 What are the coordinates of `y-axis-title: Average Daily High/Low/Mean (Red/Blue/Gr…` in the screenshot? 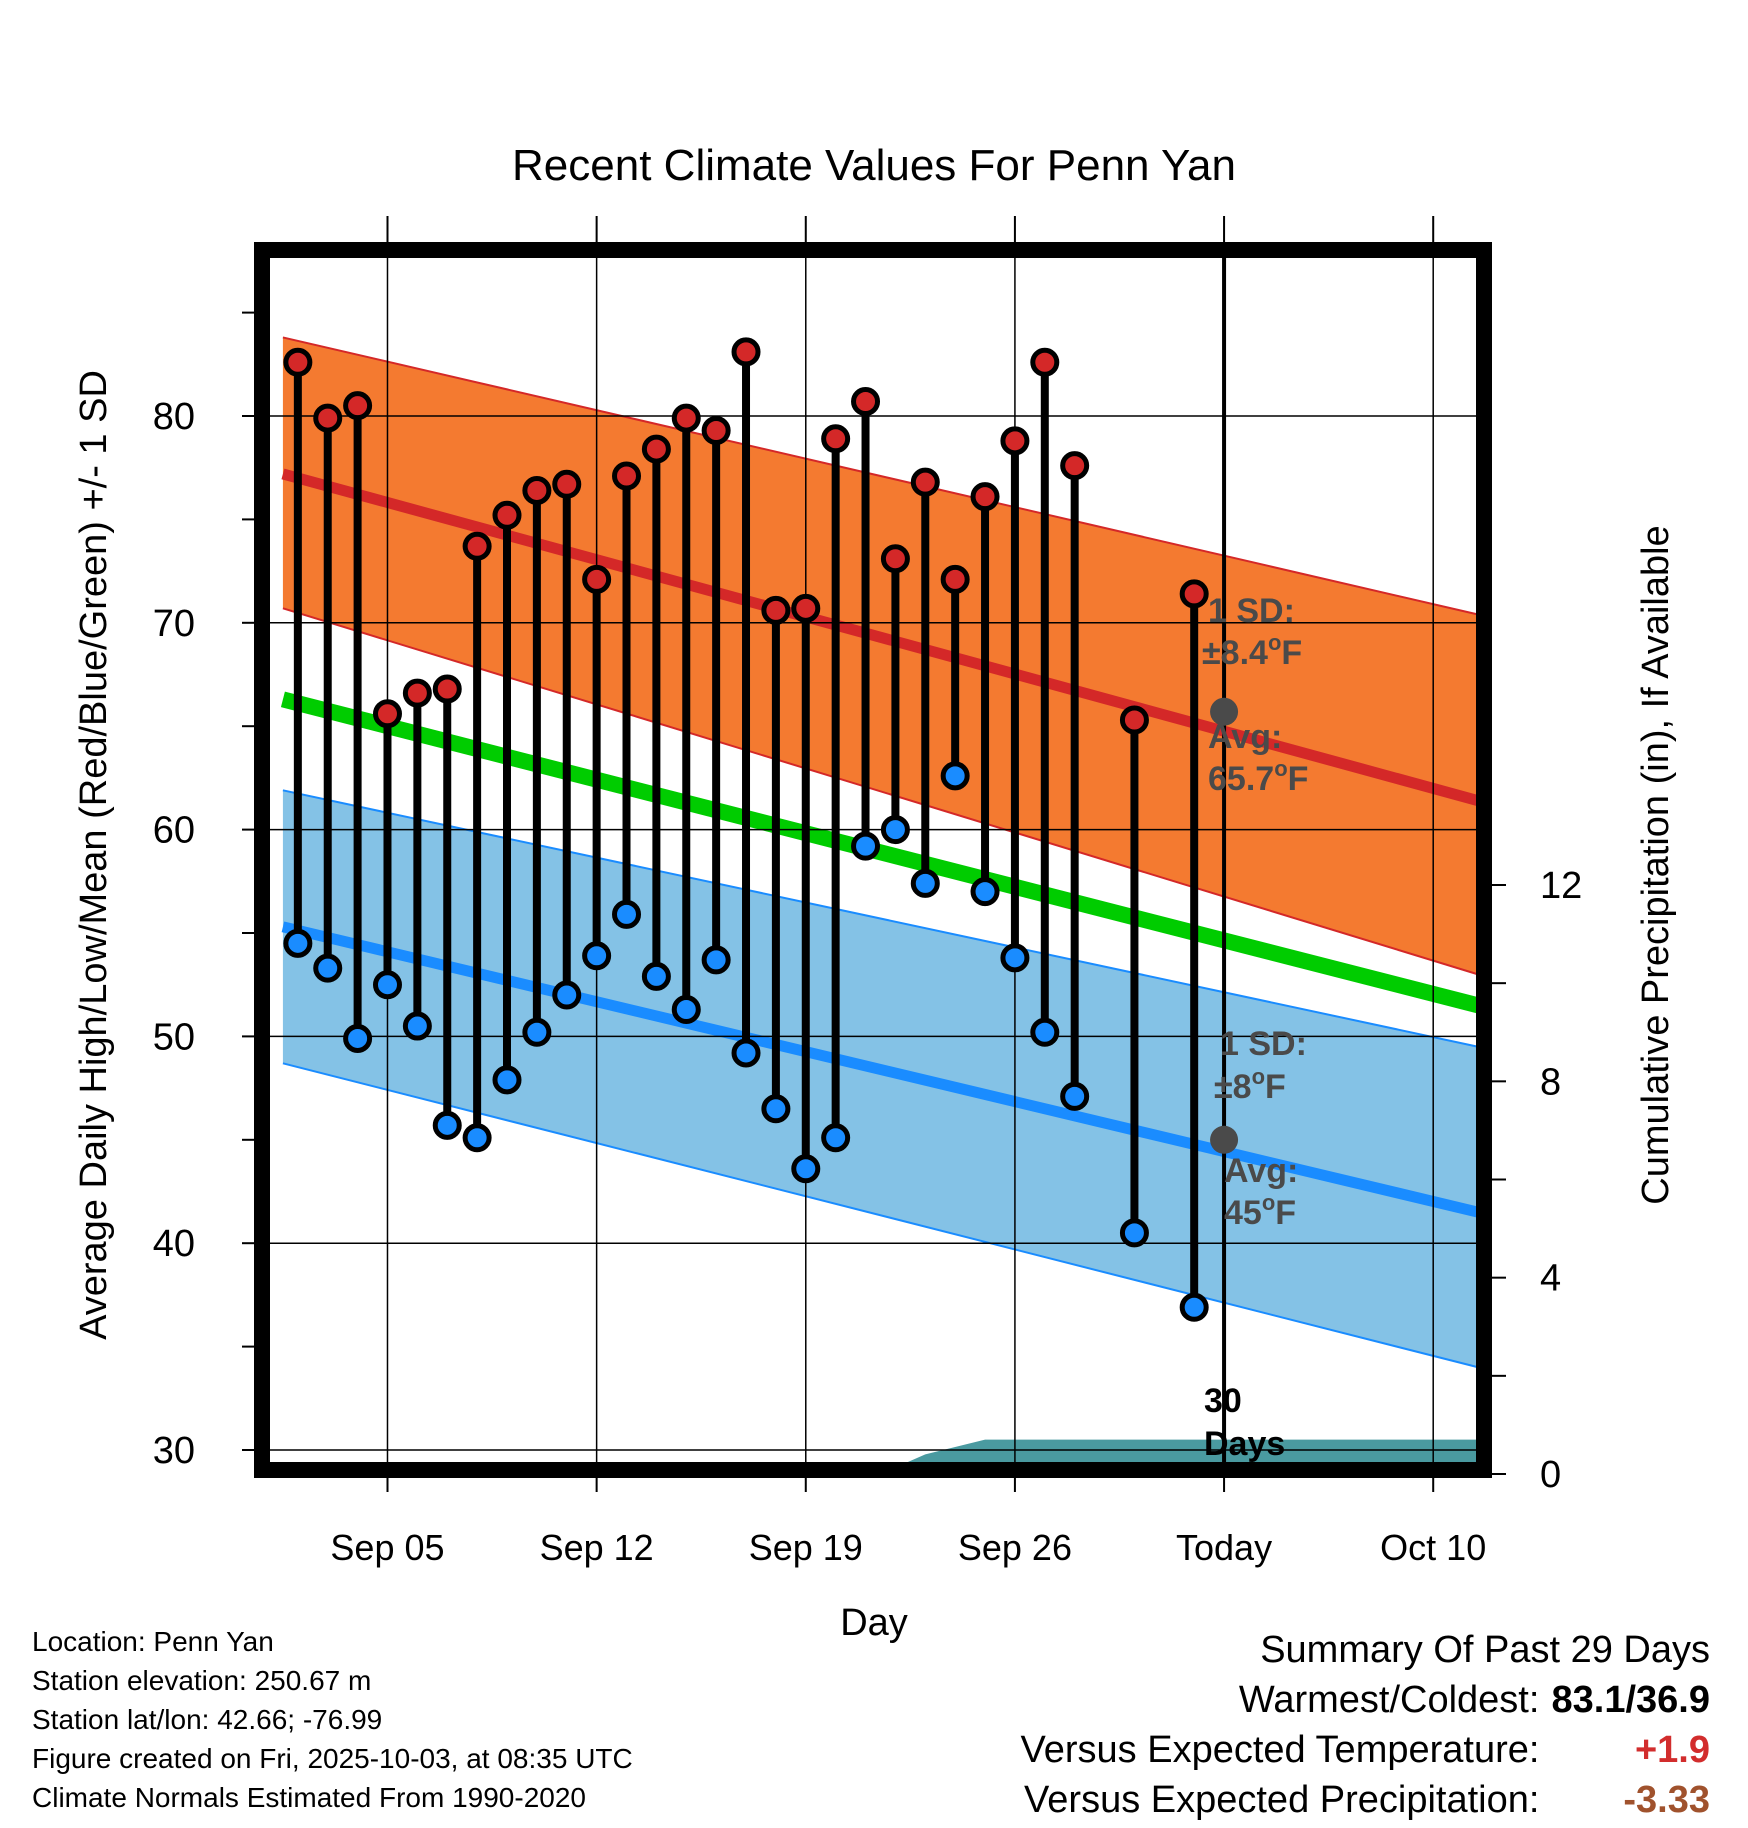 It's located at (94, 855).